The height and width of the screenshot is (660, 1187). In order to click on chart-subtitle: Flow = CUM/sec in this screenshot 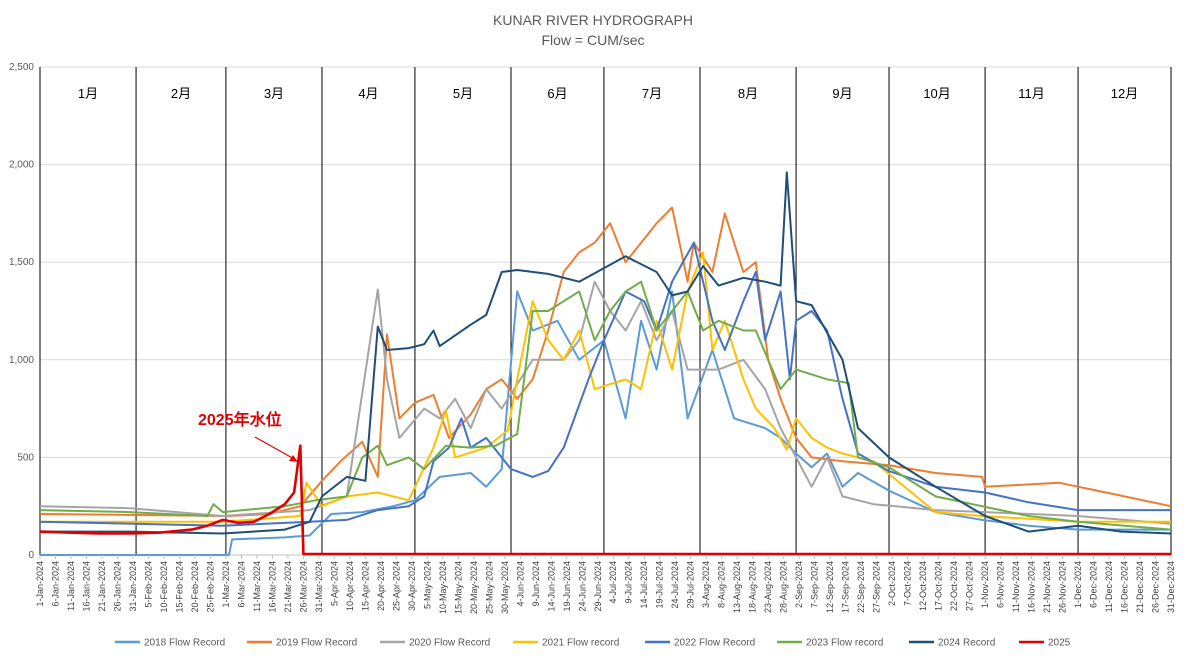, I will do `click(592, 40)`.